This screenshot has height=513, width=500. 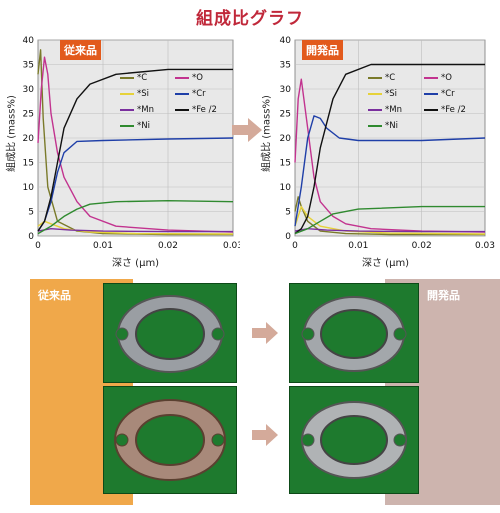 I want to click on photo-conventional-top, so click(x=170, y=333).